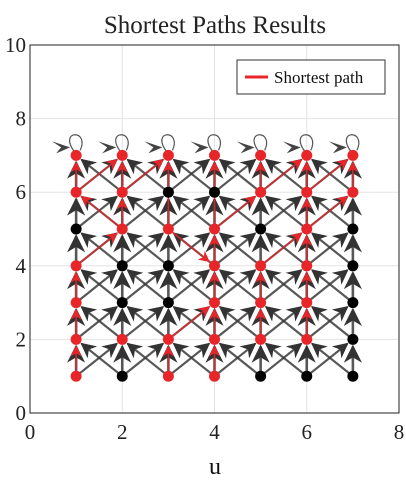 The width and height of the screenshot is (406, 482). I want to click on edge-3-2-up-left, so click(148, 323).